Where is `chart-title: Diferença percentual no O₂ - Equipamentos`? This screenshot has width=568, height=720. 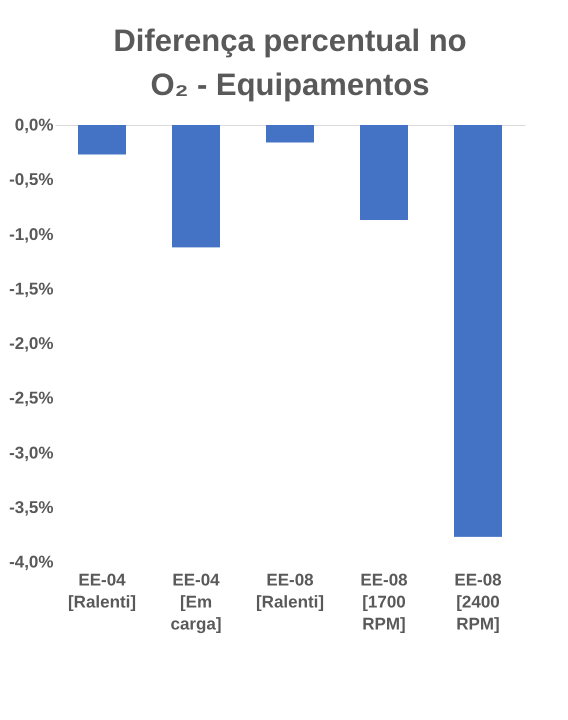
chart-title: Diferença percentual no O₂ - Equipamentos is located at coordinates (290, 62).